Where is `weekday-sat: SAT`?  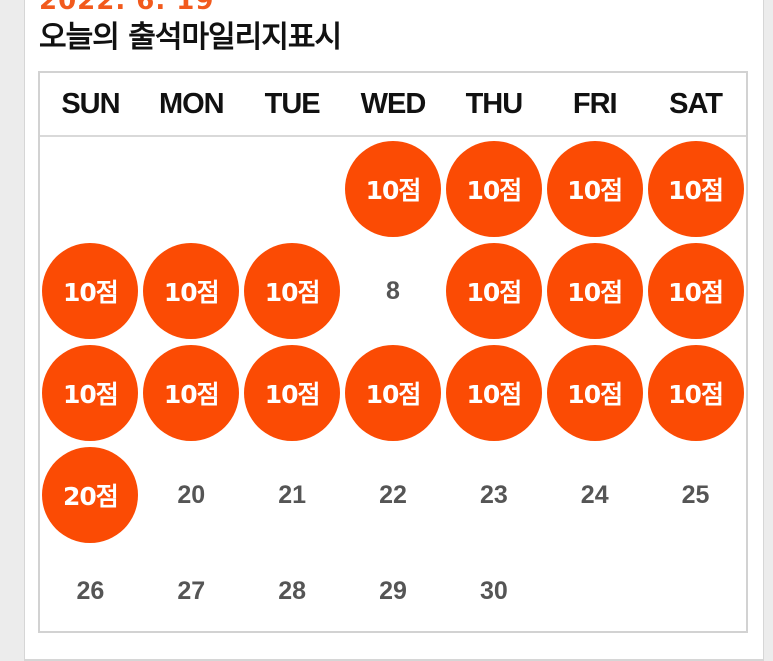
weekday-sat: SAT is located at coordinates (696, 104).